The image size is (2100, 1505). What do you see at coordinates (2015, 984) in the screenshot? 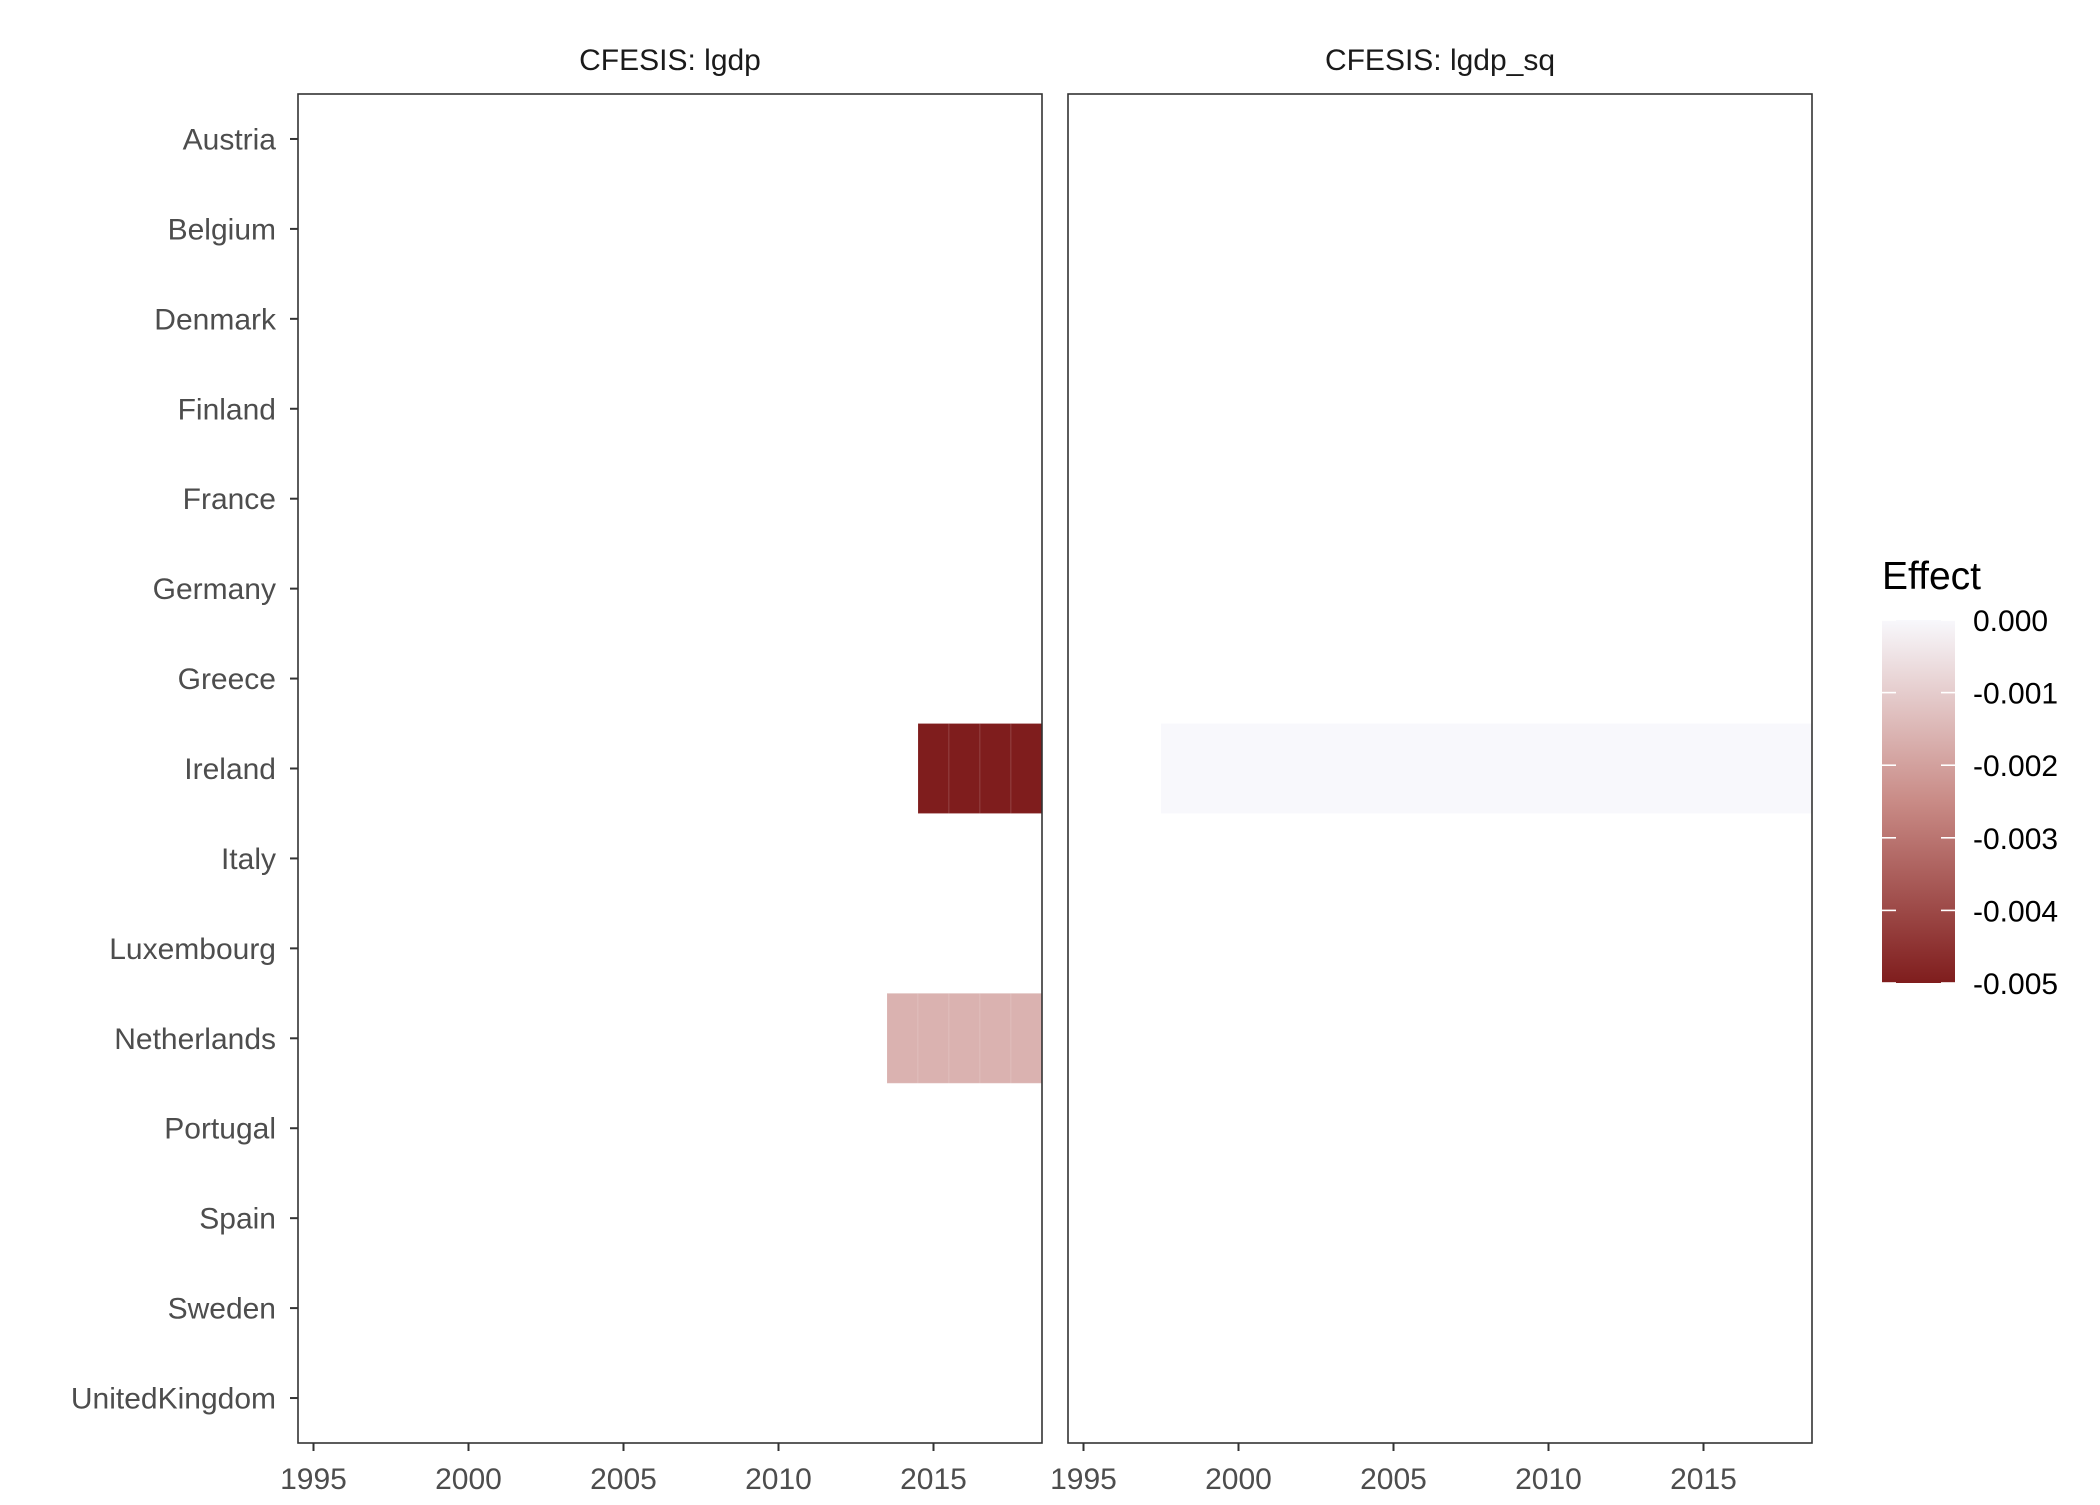
I see `legend-tick-label: -0.005` at bounding box center [2015, 984].